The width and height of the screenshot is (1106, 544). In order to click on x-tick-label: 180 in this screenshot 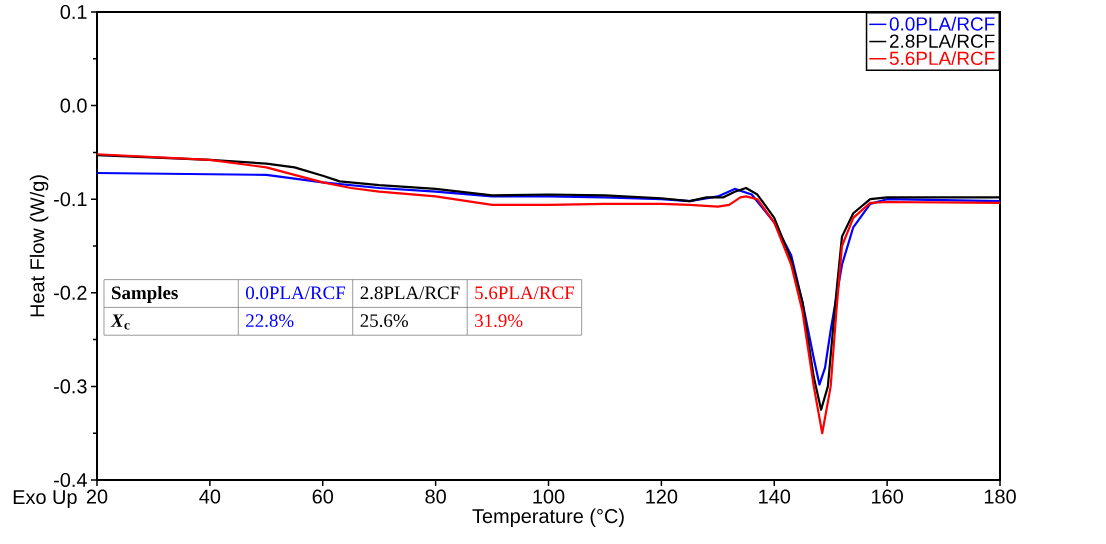, I will do `click(1000, 496)`.